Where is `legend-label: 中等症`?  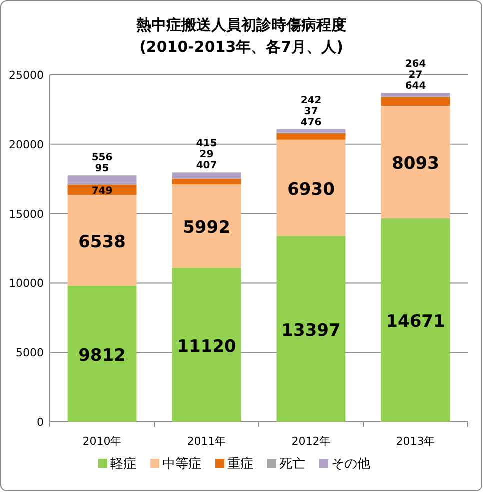
legend-label: 中等症 is located at coordinates (182, 464).